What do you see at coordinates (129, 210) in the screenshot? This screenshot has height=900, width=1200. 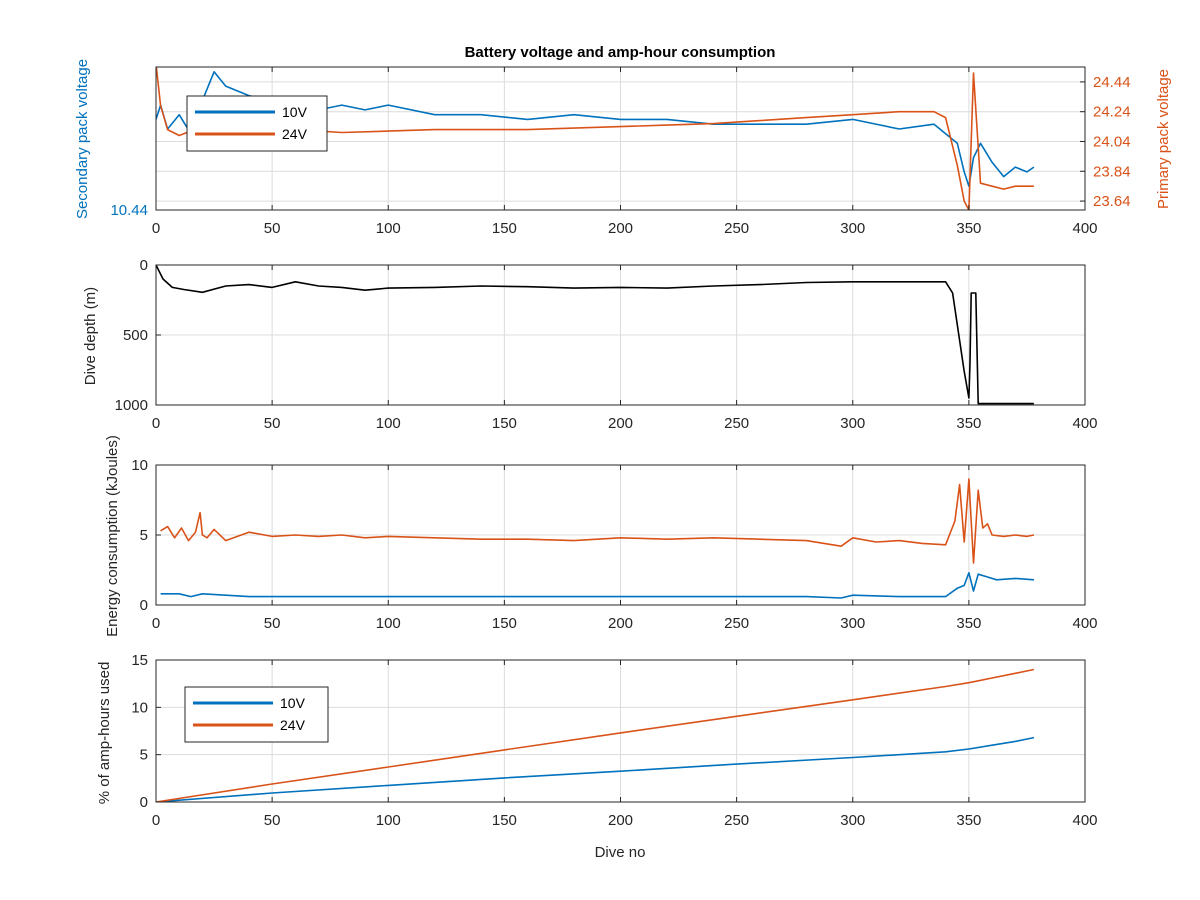 I see `y-tick-label: 10.44` at bounding box center [129, 210].